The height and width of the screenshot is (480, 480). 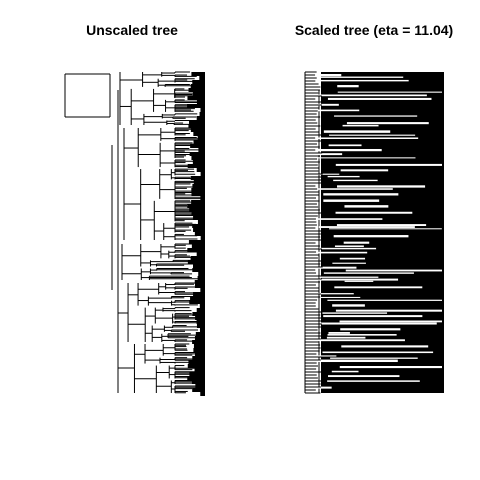 I want to click on unscaled-tree-title: Unscaled tree, so click(x=132, y=30).